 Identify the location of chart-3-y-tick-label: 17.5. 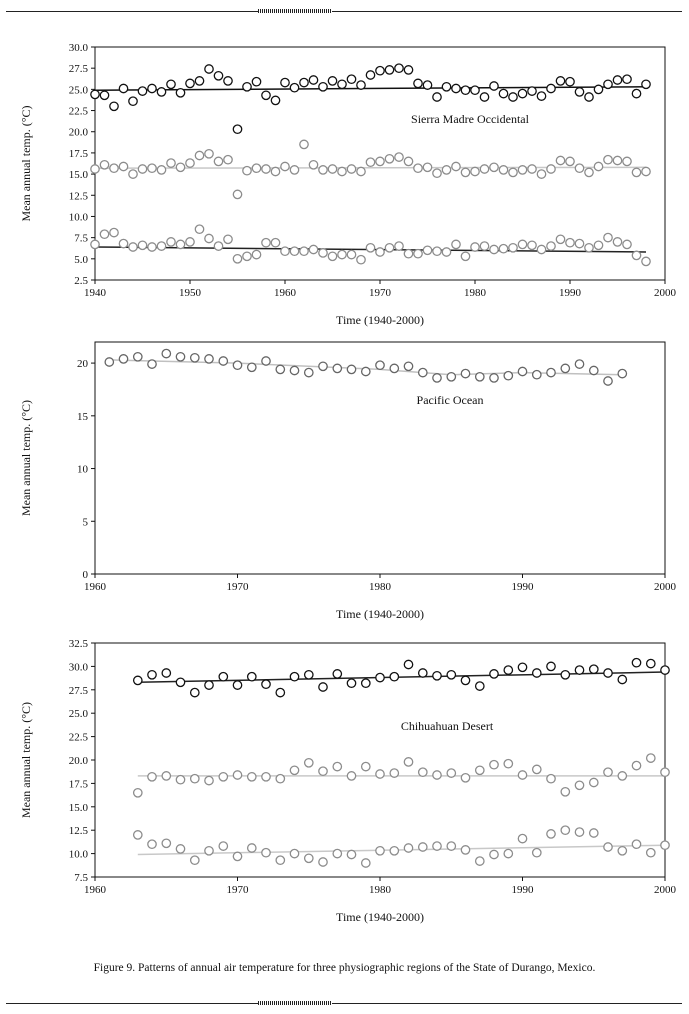
(79, 784).